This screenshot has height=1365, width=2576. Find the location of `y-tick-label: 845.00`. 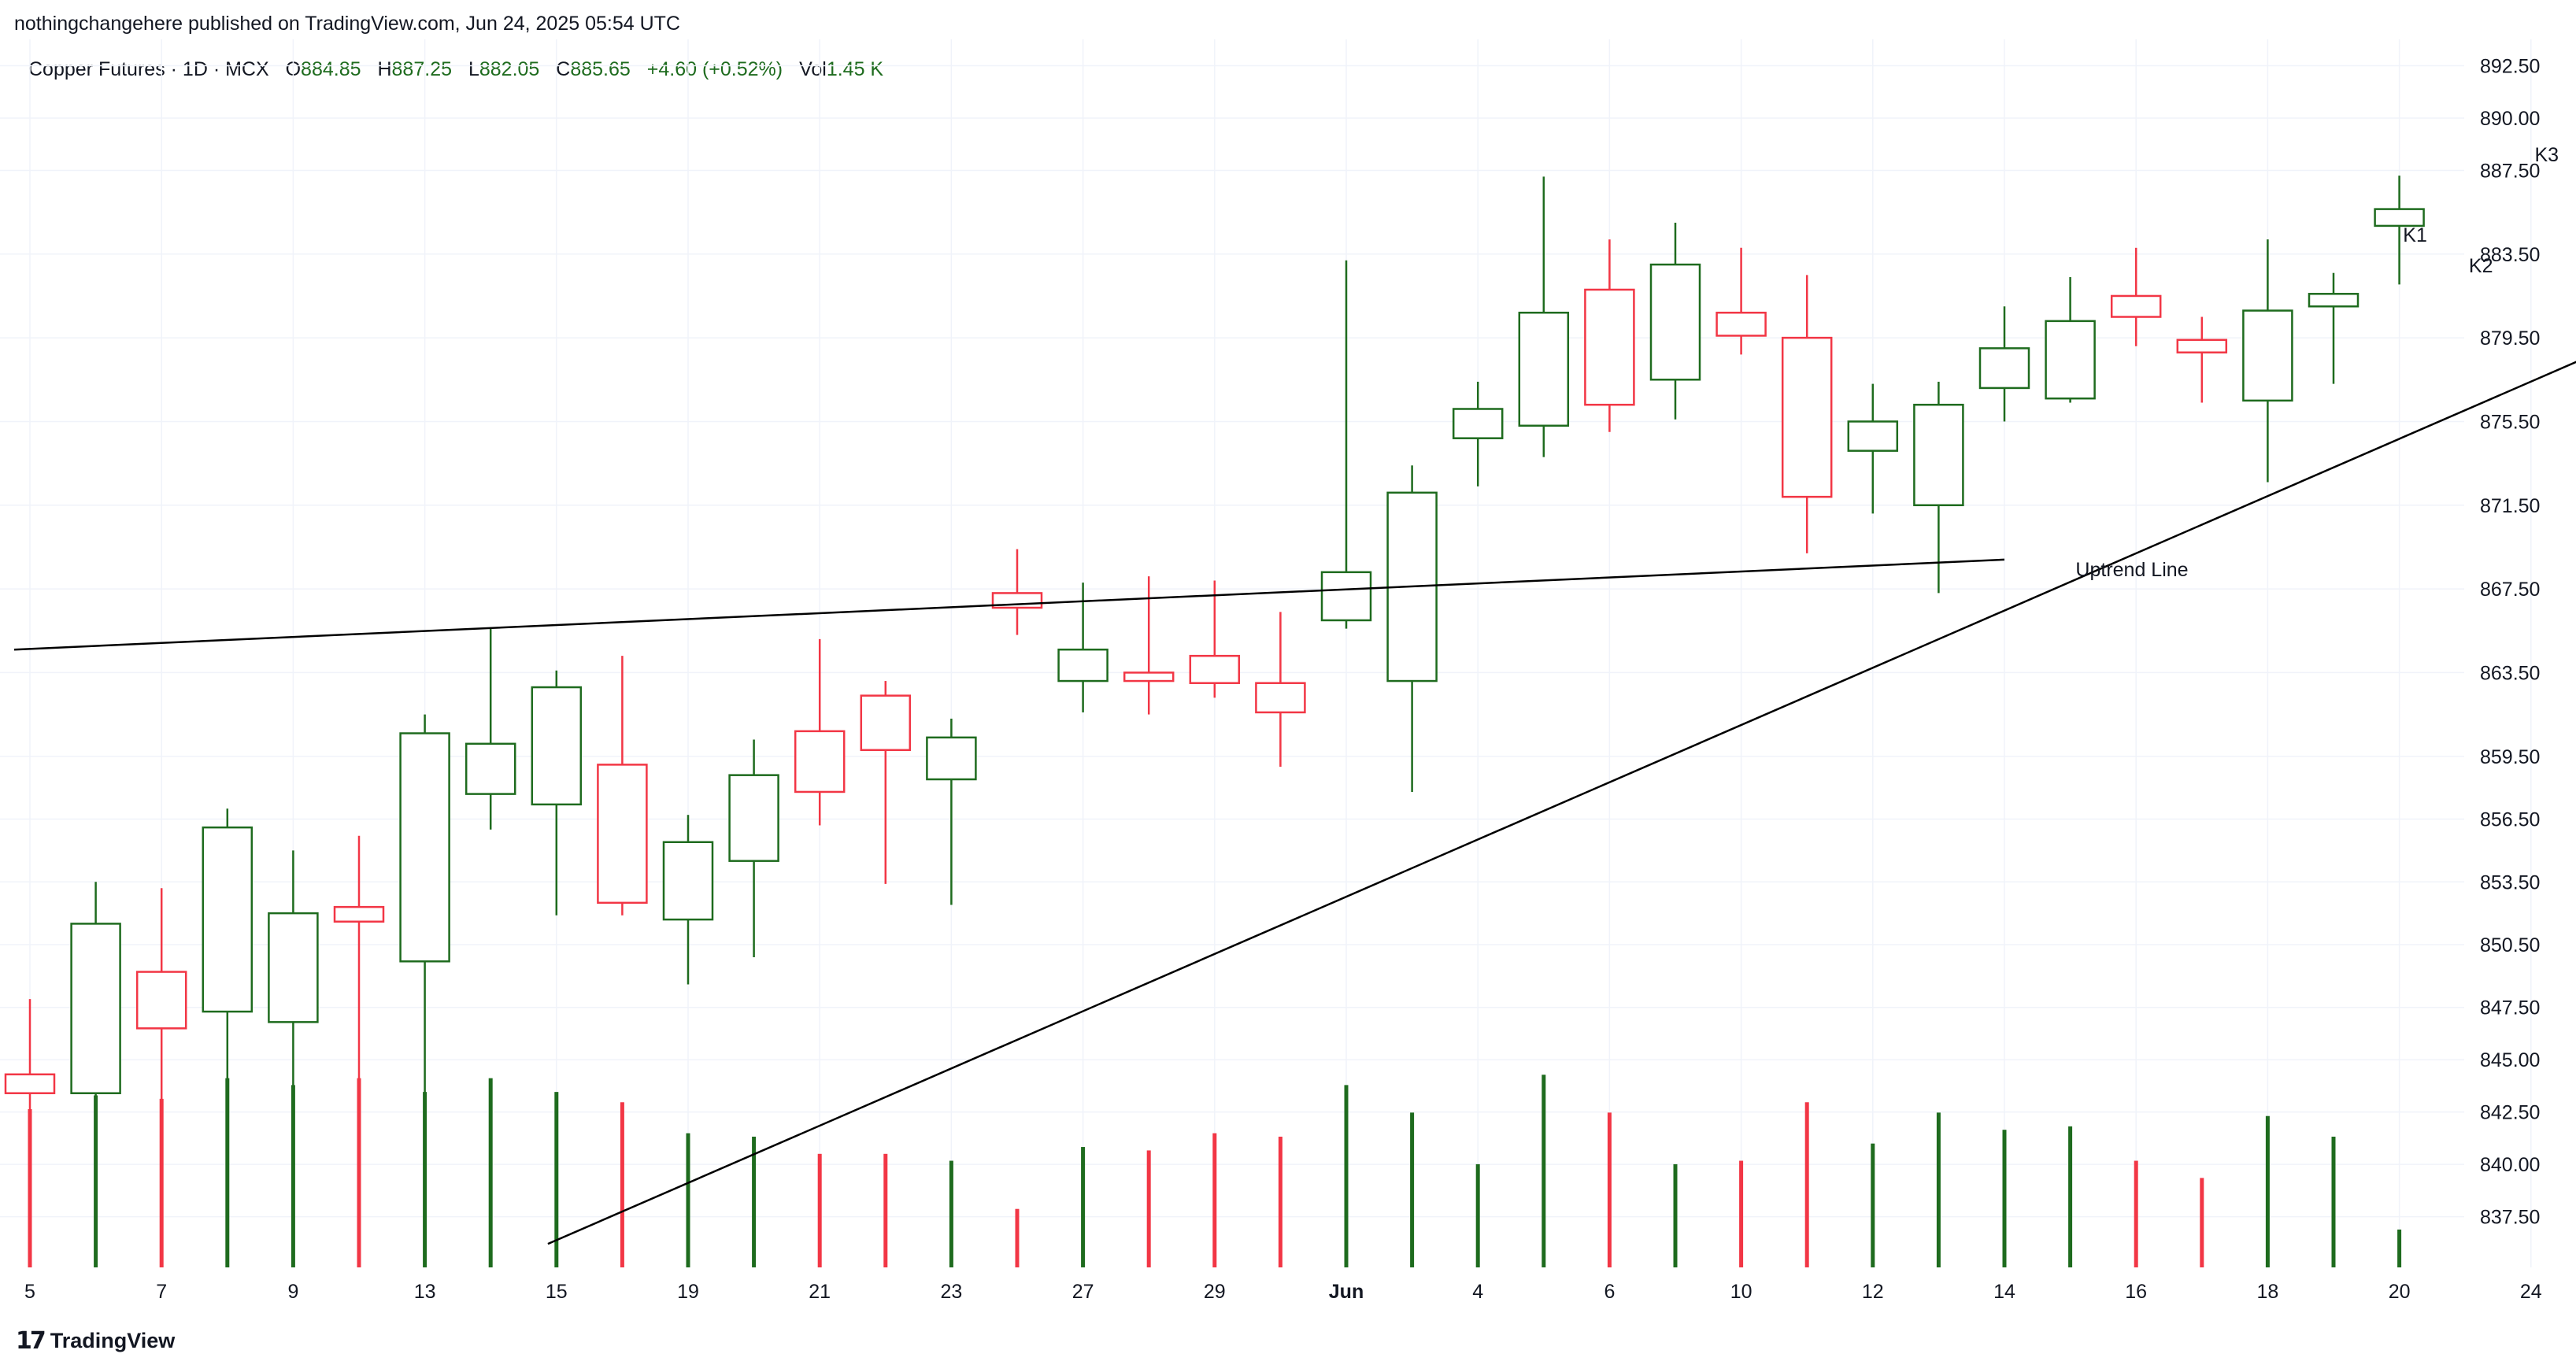

y-tick-label: 845.00 is located at coordinates (2510, 1060).